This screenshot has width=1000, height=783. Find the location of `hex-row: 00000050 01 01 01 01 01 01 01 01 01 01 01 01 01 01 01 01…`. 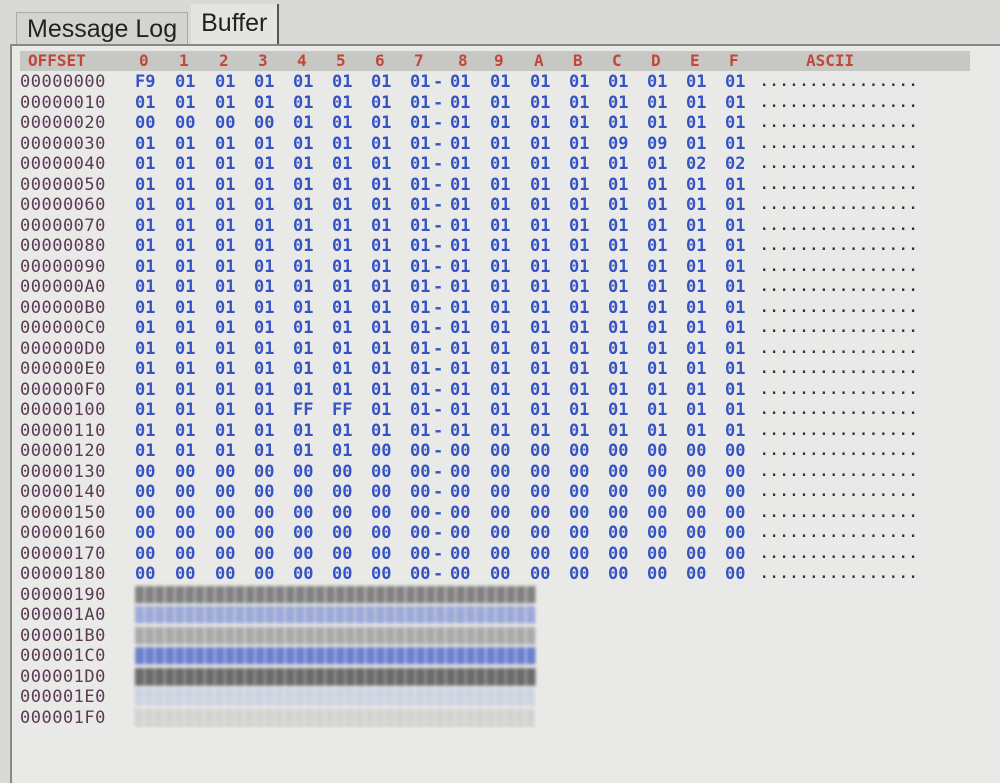

hex-row: 00000050 01 01 01 01 01 01 01 01 01 01 01 01 01 01 01 01… is located at coordinates (500, 185).